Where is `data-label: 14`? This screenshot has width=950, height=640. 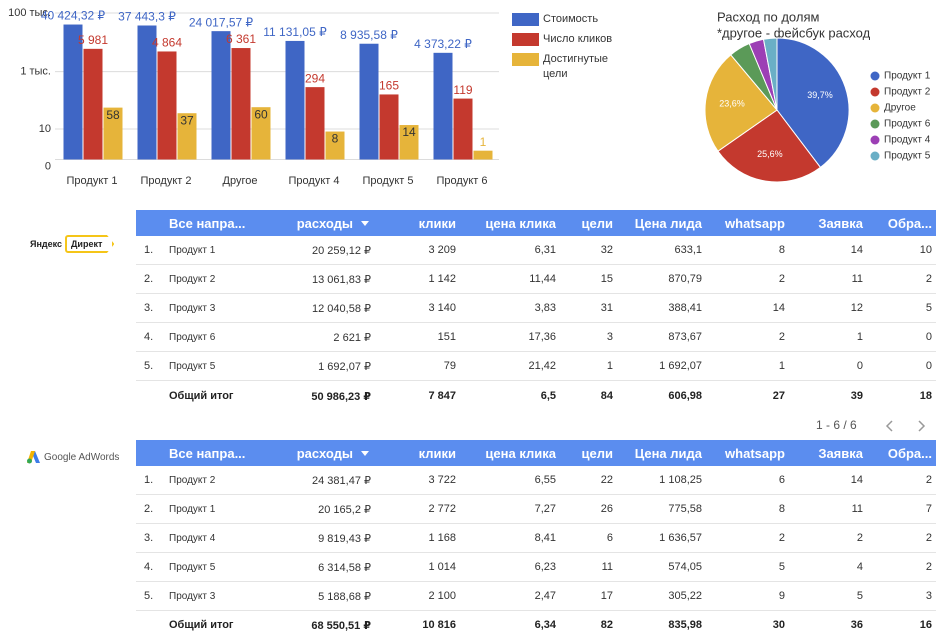
data-label: 14 is located at coordinates (409, 132).